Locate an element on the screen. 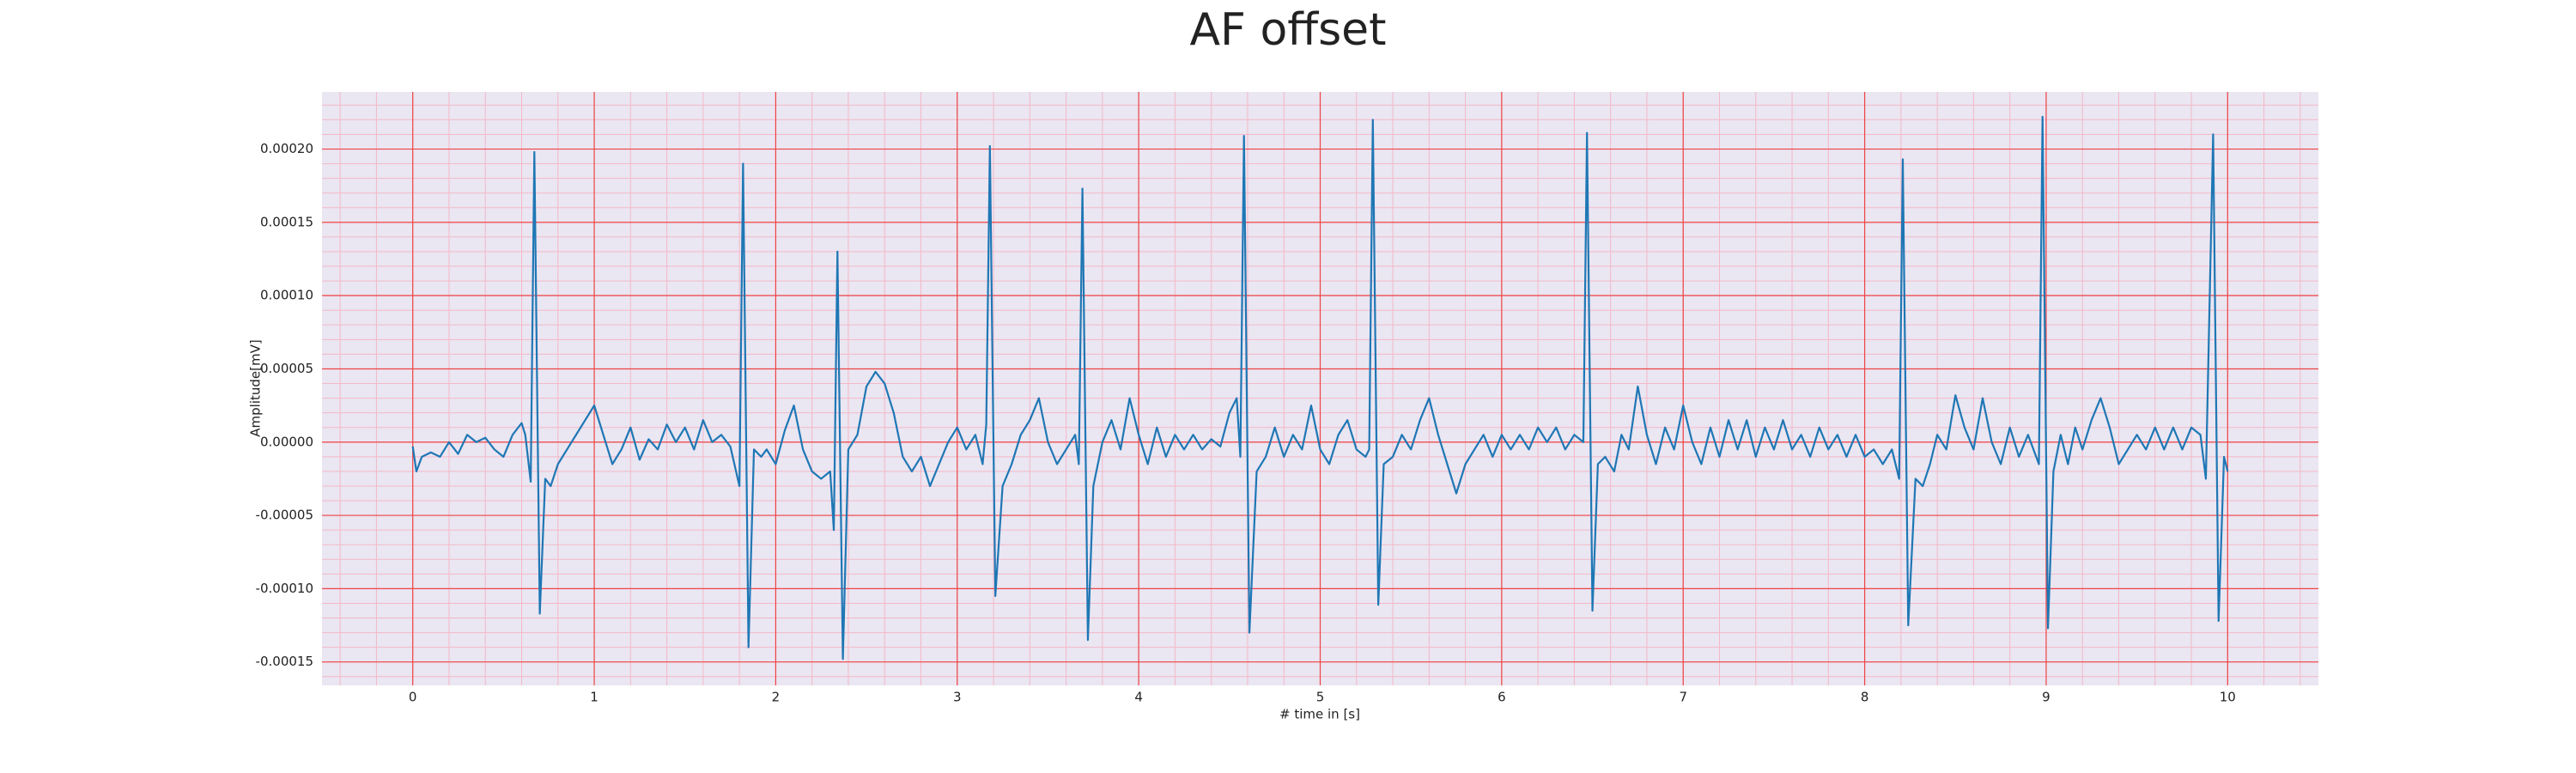 This screenshot has width=2576, height=773. y-tick-label: -0.00010 is located at coordinates (284, 588).